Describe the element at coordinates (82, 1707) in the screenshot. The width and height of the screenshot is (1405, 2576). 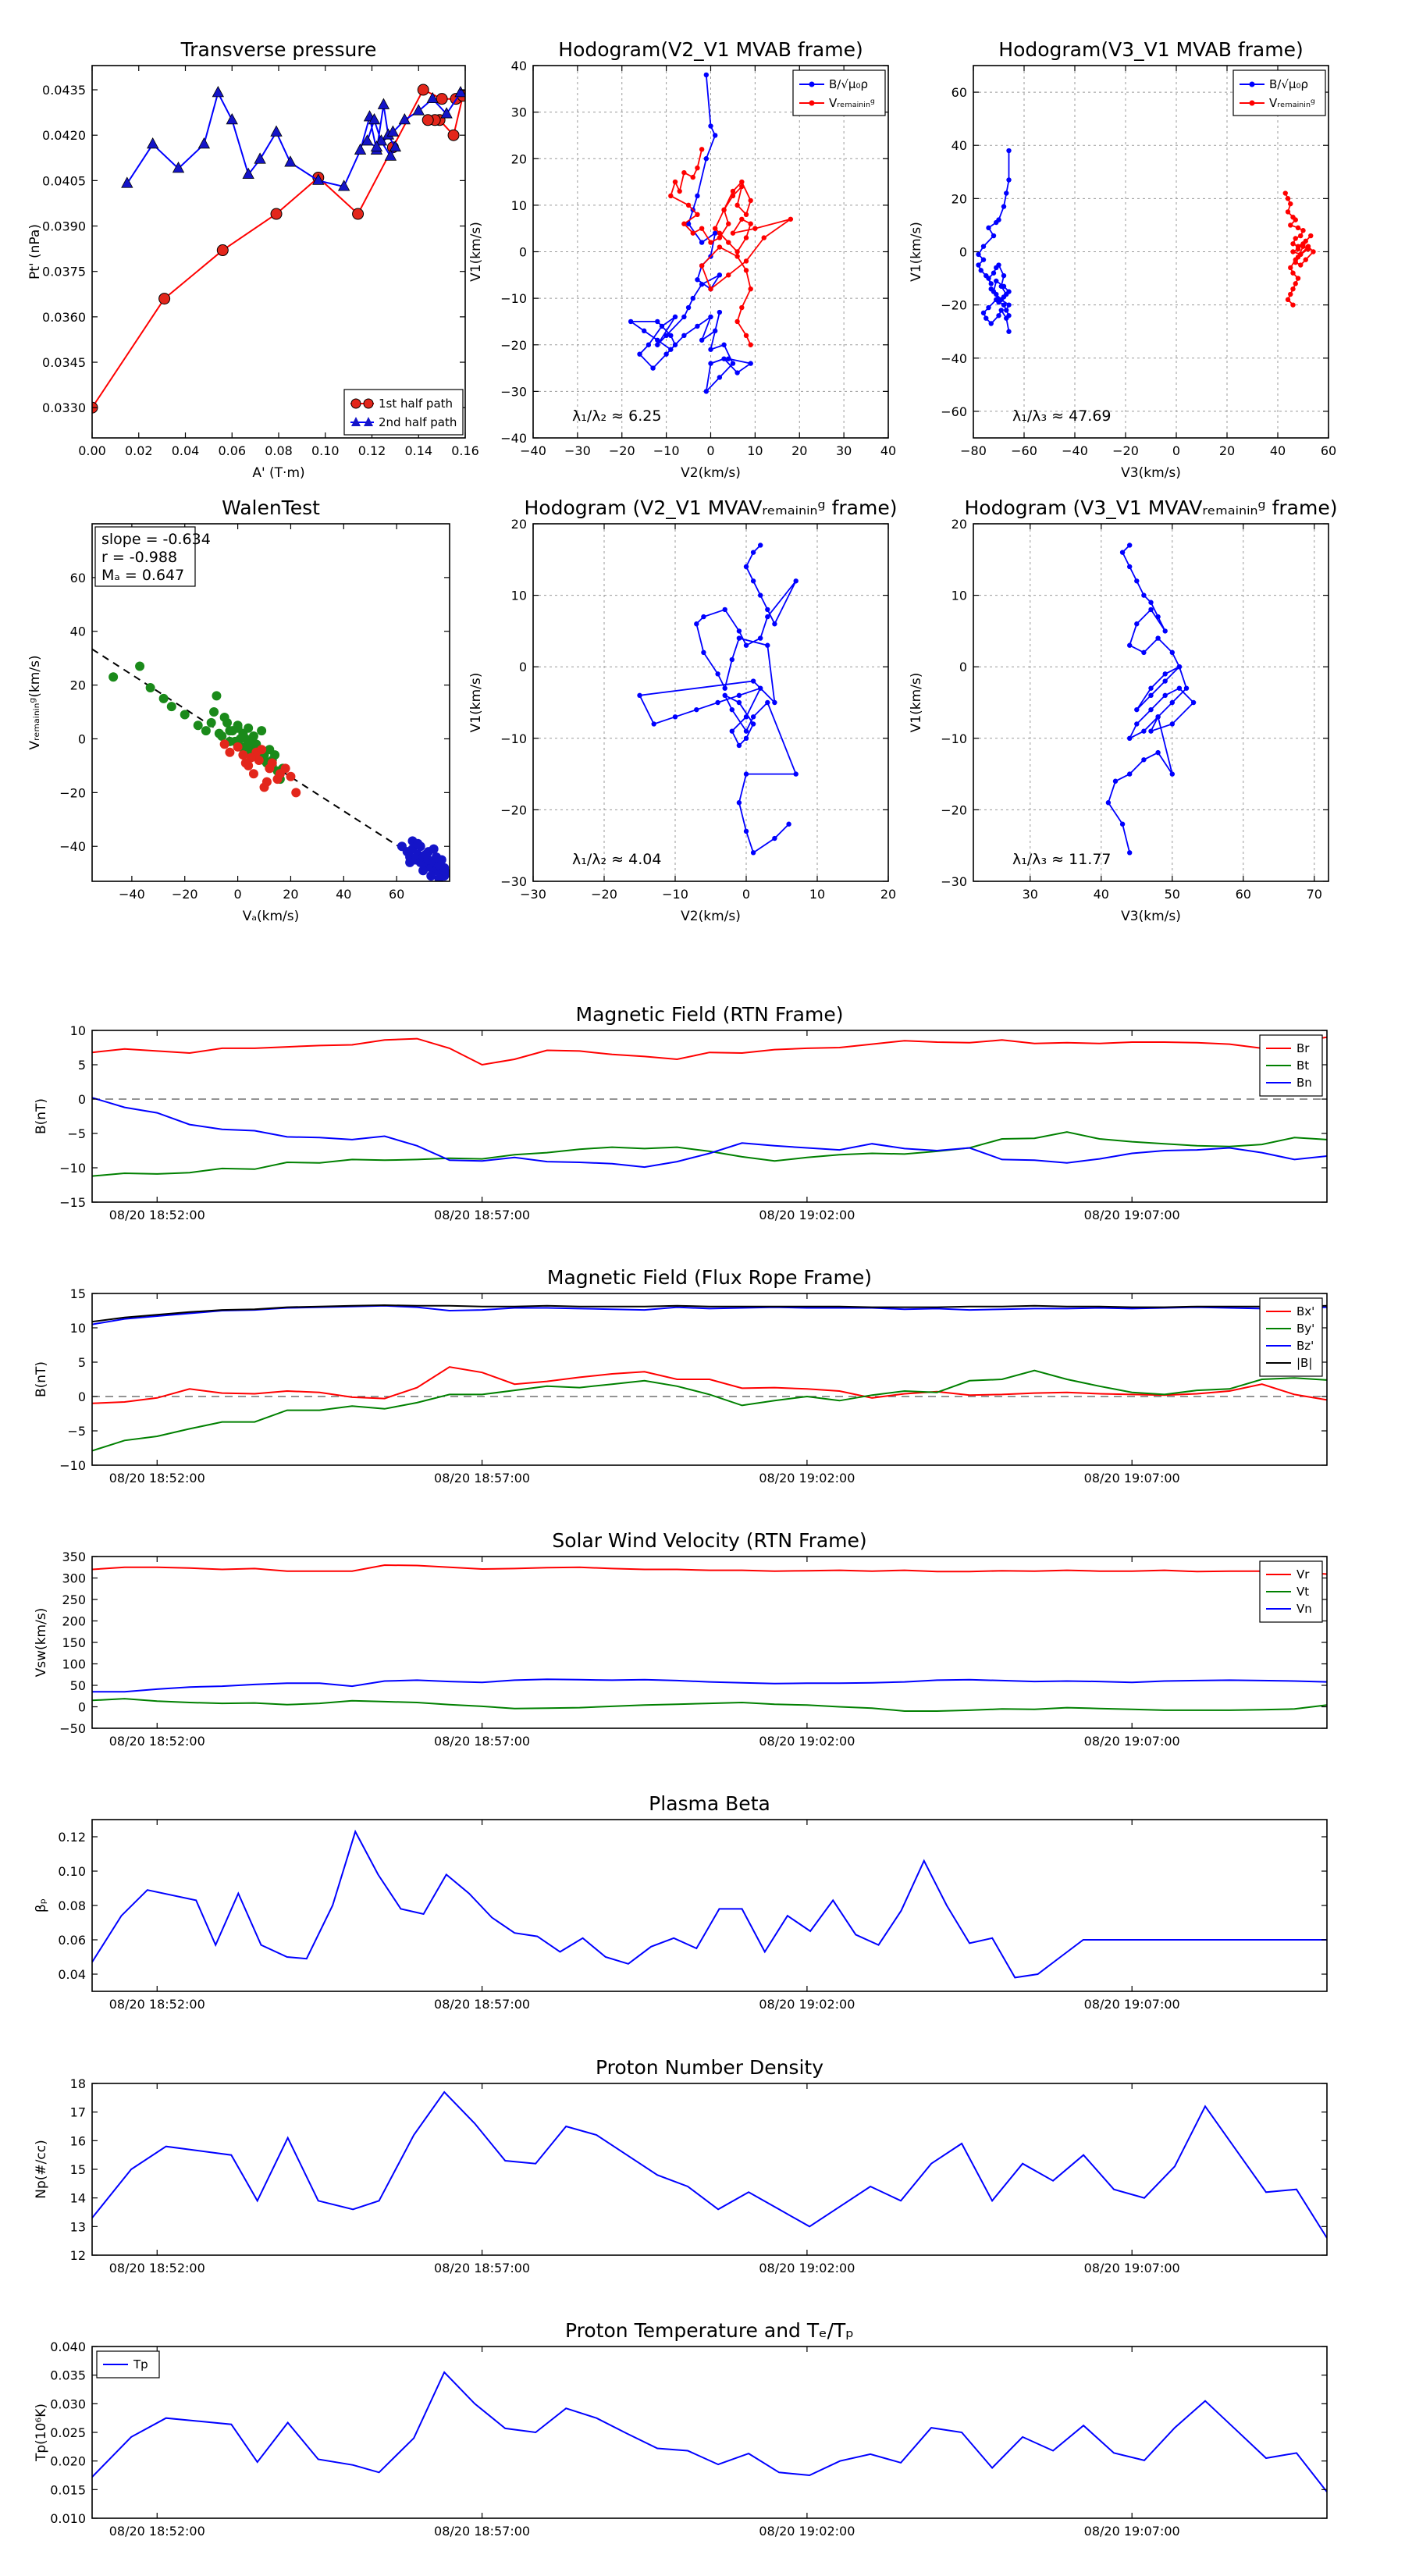
I see `velocity-ytick-label: 0` at that location.